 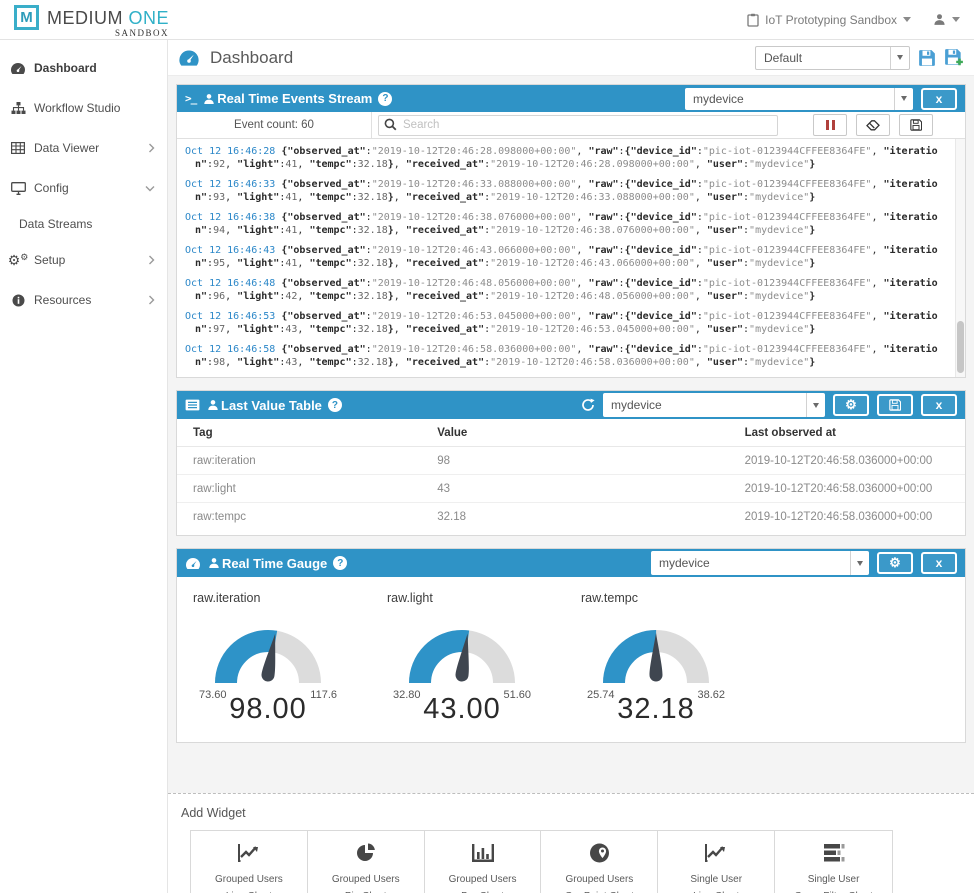 I want to click on scrollbar, so click(x=960, y=258).